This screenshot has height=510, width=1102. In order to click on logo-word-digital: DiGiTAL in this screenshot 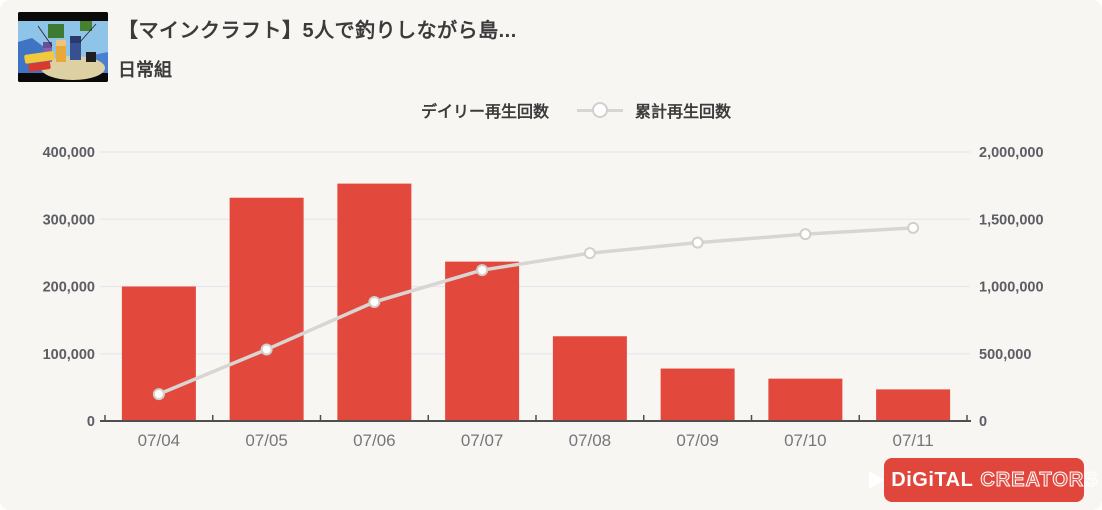, I will do `click(932, 479)`.